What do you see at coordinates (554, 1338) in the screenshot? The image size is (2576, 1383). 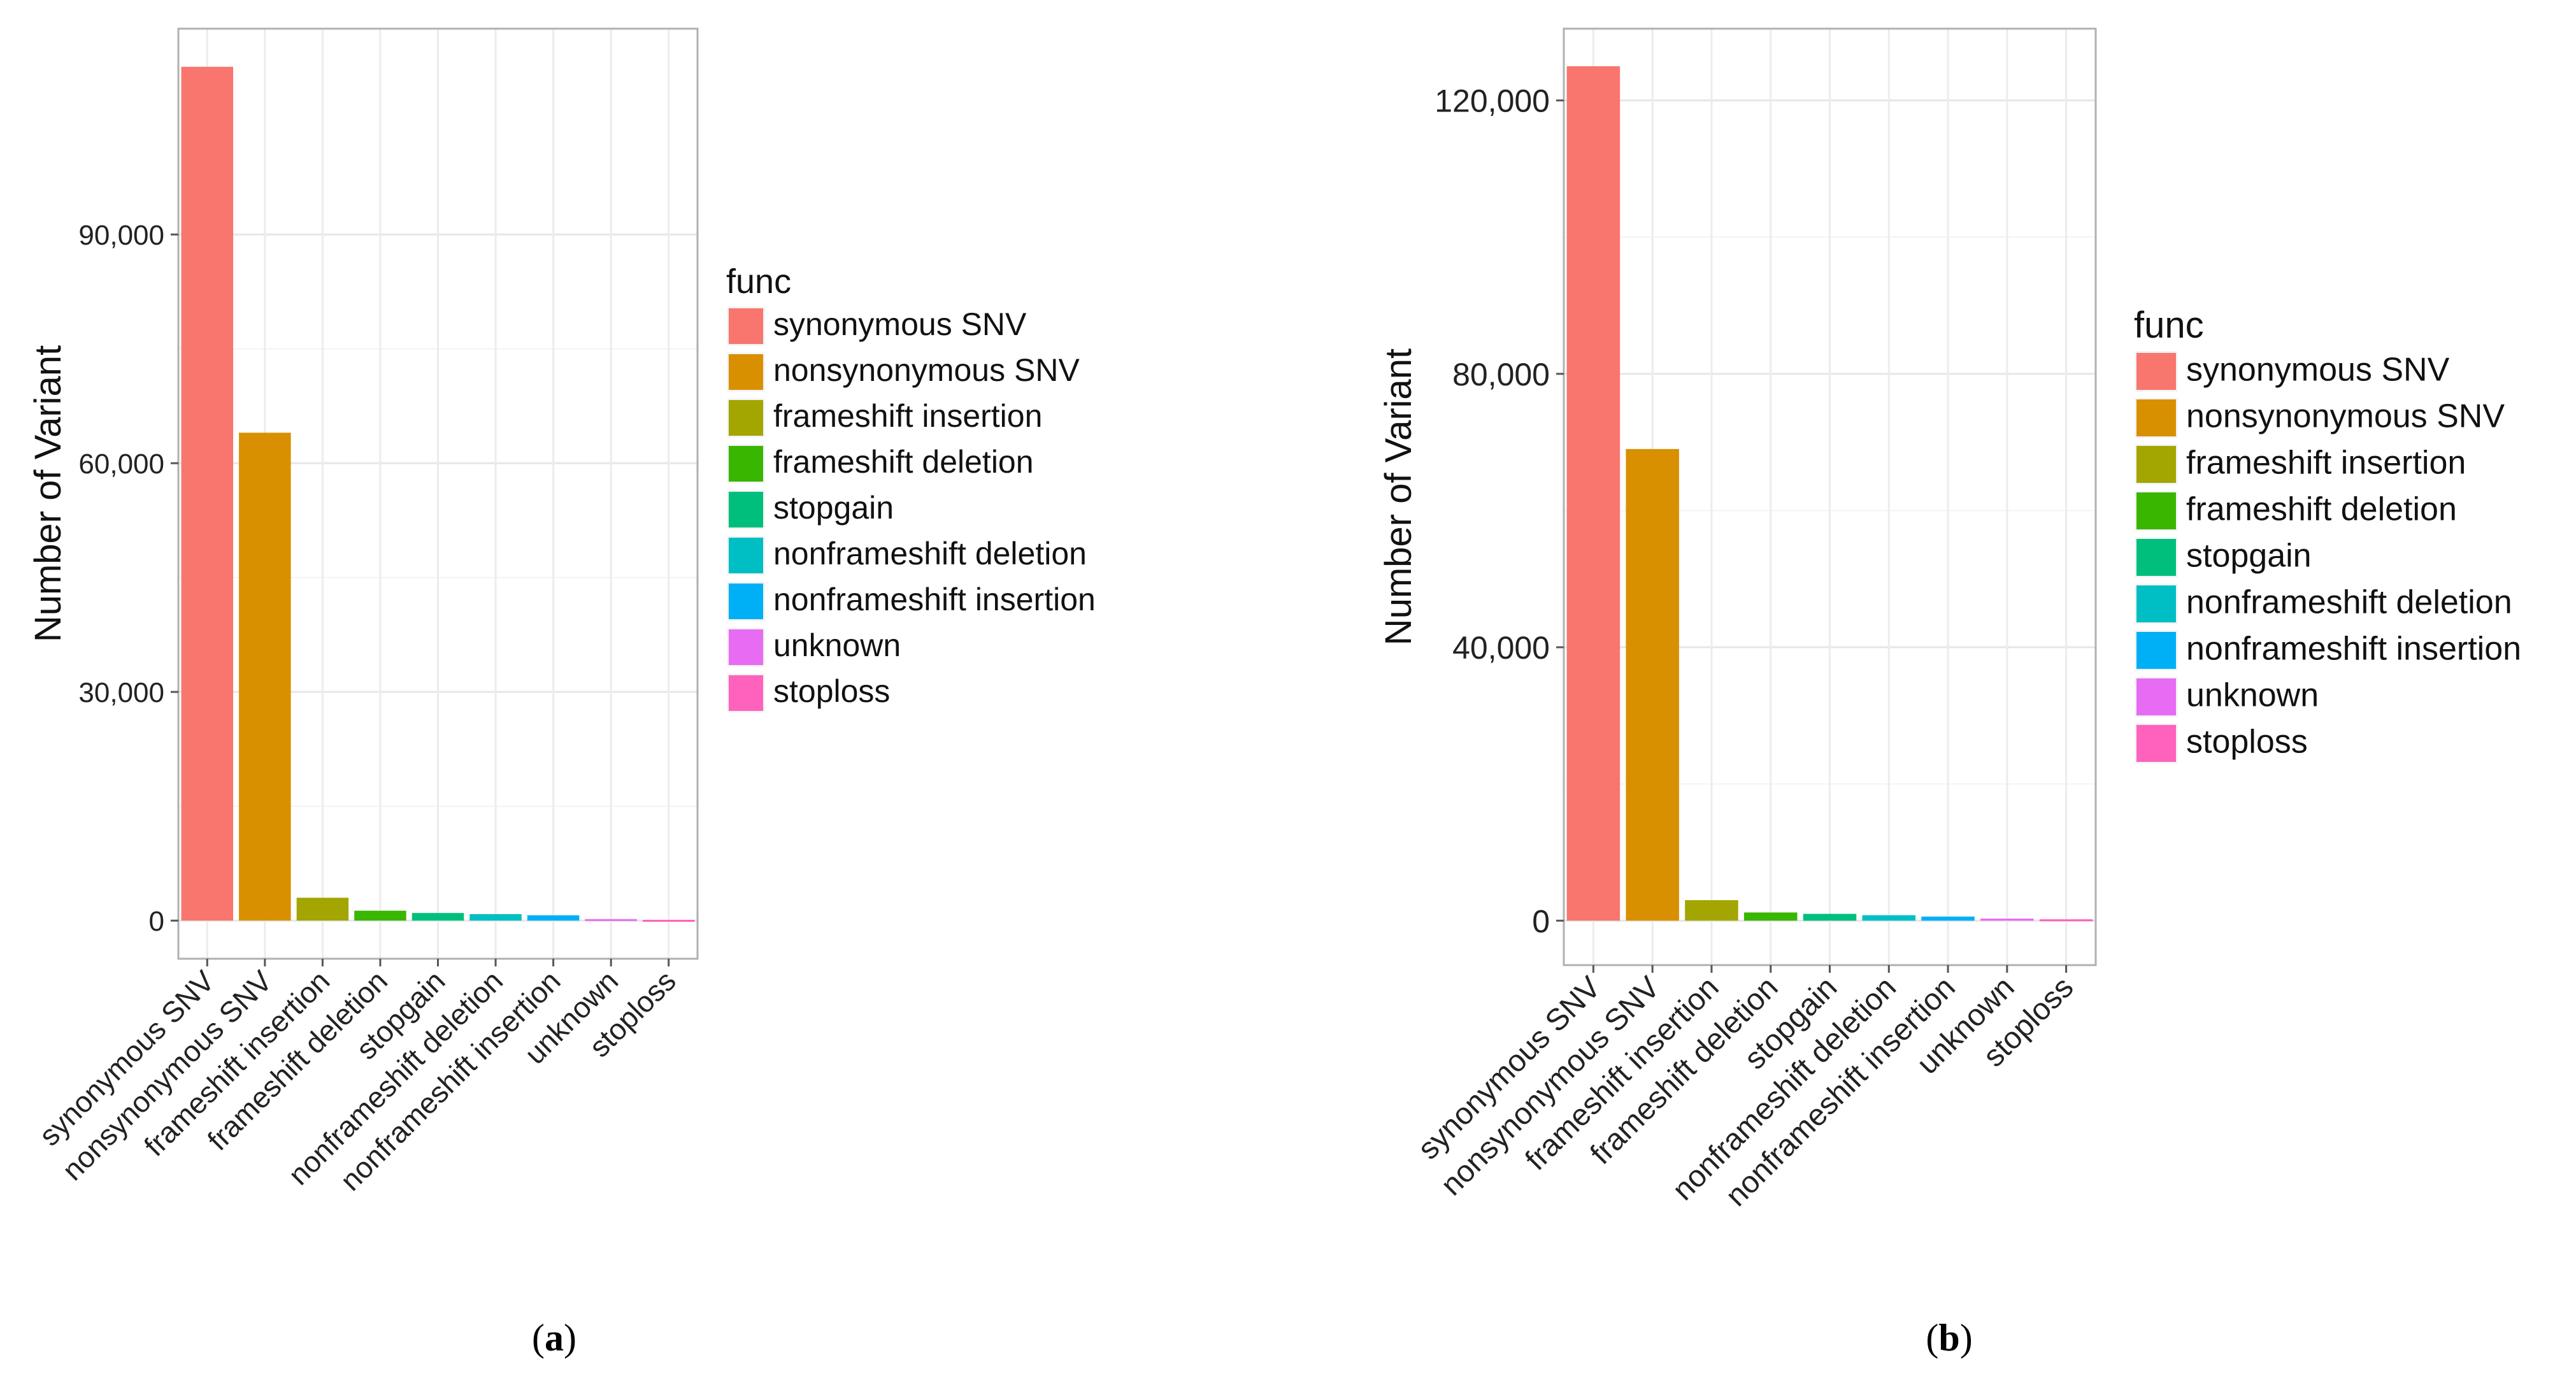 I see `caption-a: (a)` at bounding box center [554, 1338].